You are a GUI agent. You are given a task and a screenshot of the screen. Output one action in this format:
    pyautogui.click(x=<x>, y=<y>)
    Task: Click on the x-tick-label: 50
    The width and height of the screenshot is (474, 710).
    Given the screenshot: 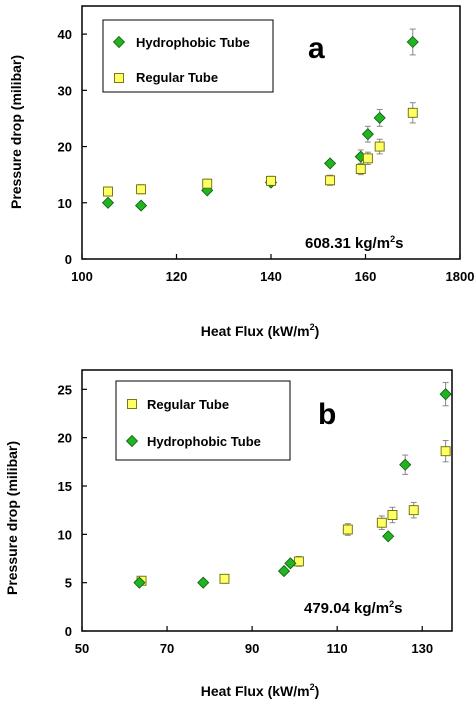 What is the action you would take?
    pyautogui.click(x=82, y=648)
    